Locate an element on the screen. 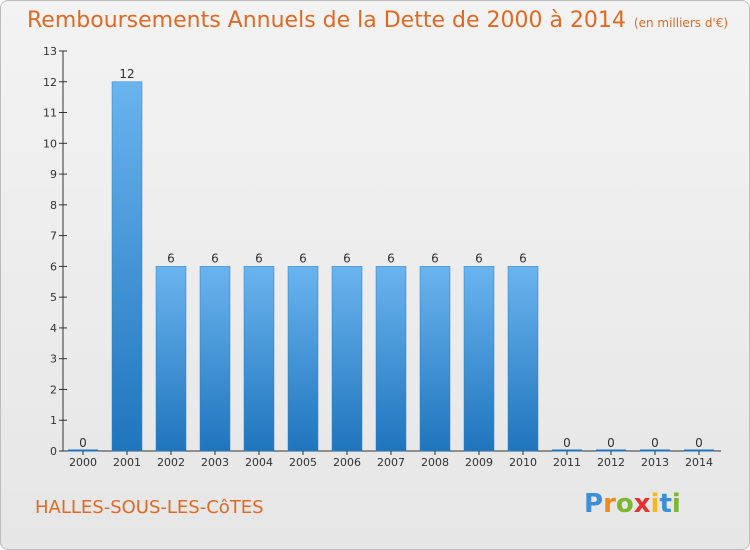  x-tick-label: 2001 is located at coordinates (127, 462).